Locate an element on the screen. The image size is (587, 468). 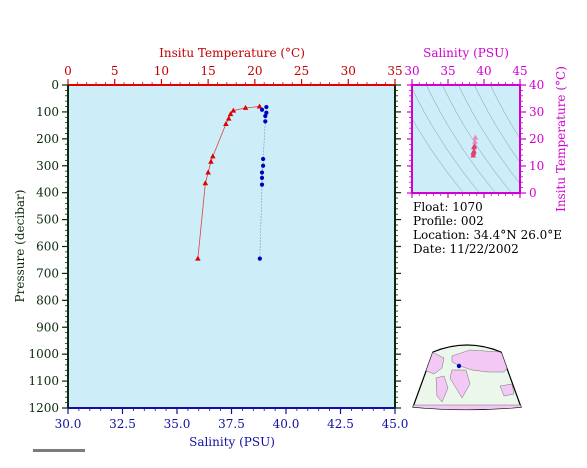
land-south-america is located at coordinates (442, 389).